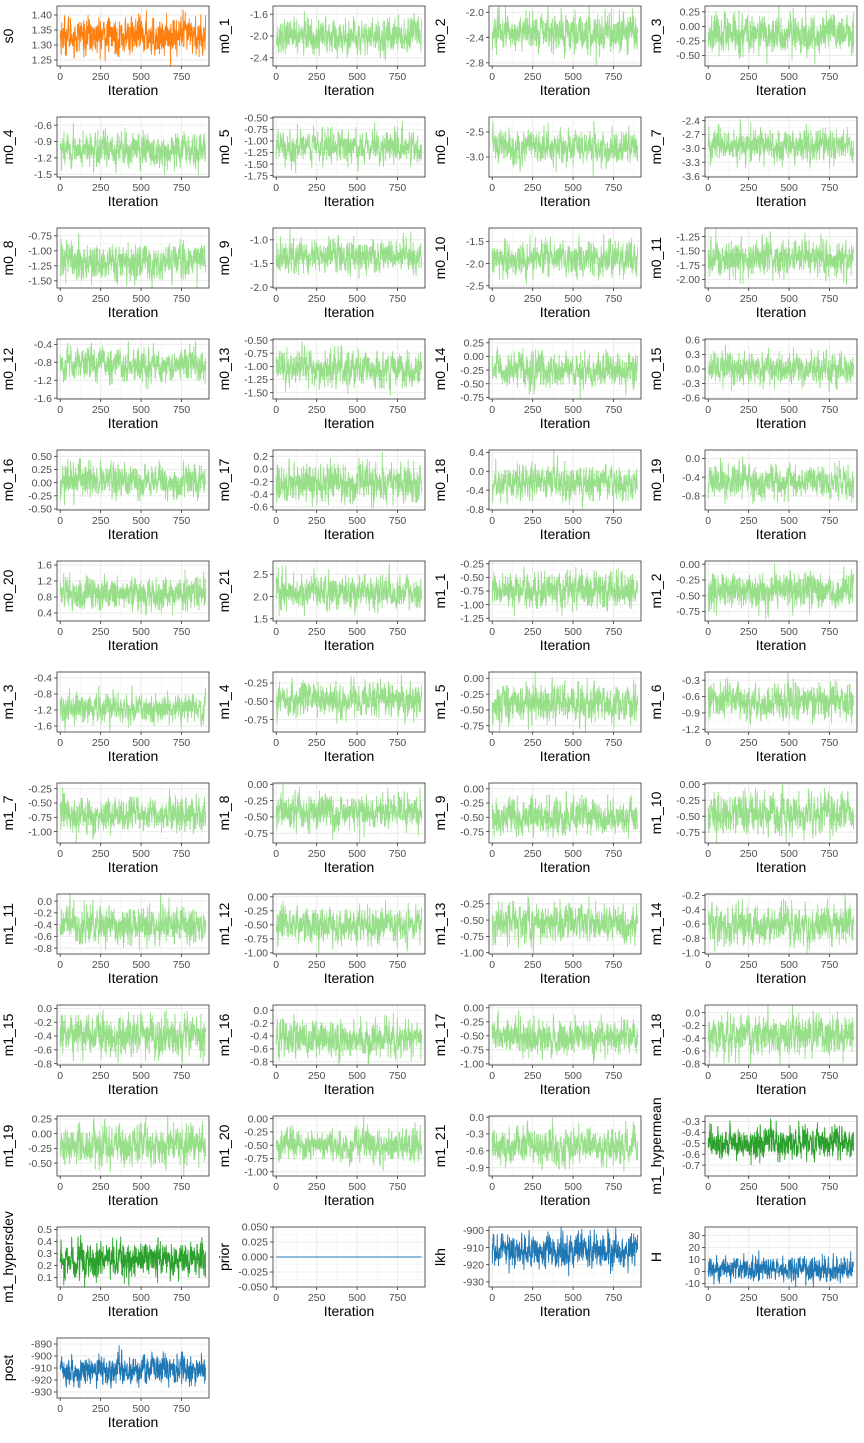 Image resolution: width=864 pixels, height=1443 pixels. Describe the element at coordinates (697, 1272) in the screenshot. I see `y-tick-label: 0` at that location.